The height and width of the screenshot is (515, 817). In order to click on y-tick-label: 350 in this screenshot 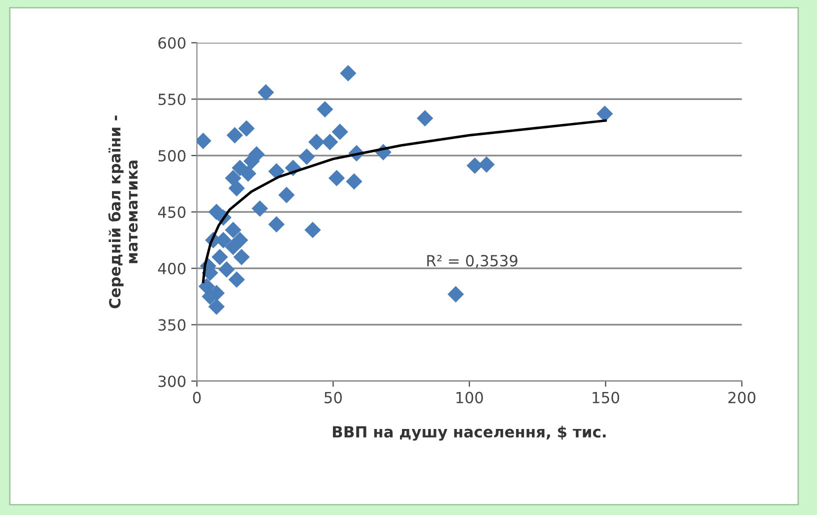, I will do `click(172, 325)`.